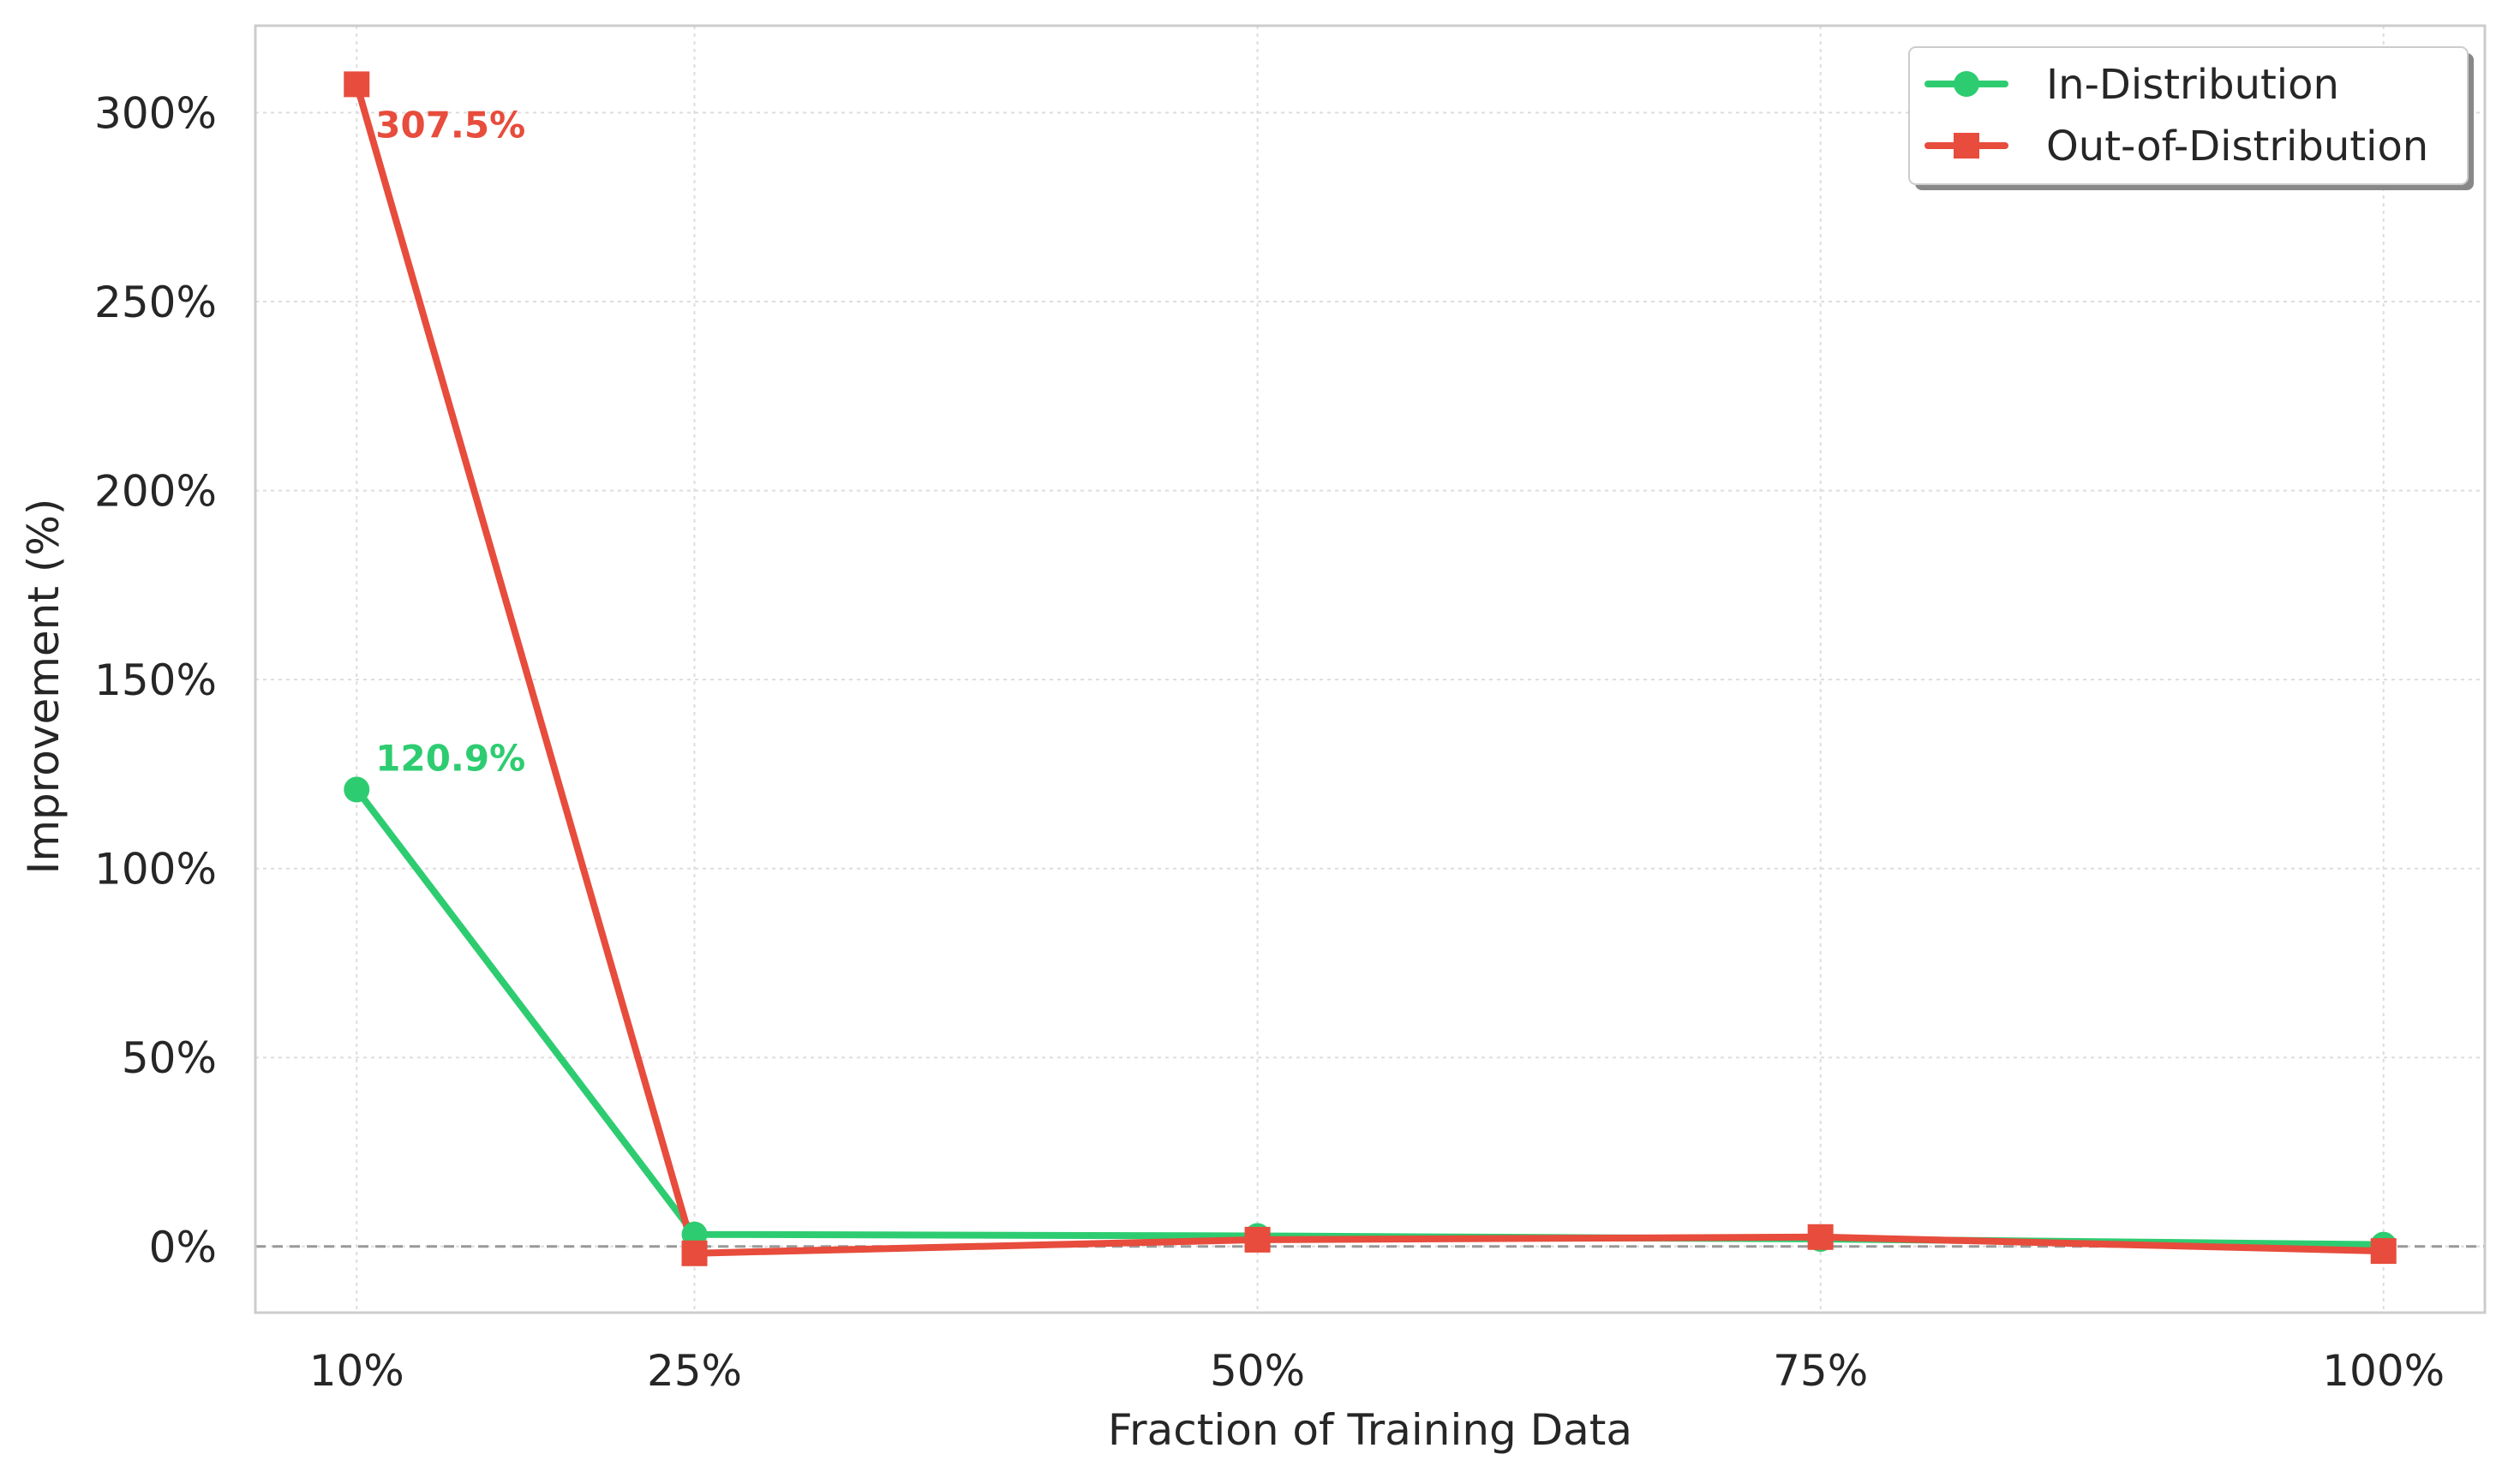 The width and height of the screenshot is (2508, 1484). What do you see at coordinates (450, 125) in the screenshot?
I see `data-annotation: 307.5%` at bounding box center [450, 125].